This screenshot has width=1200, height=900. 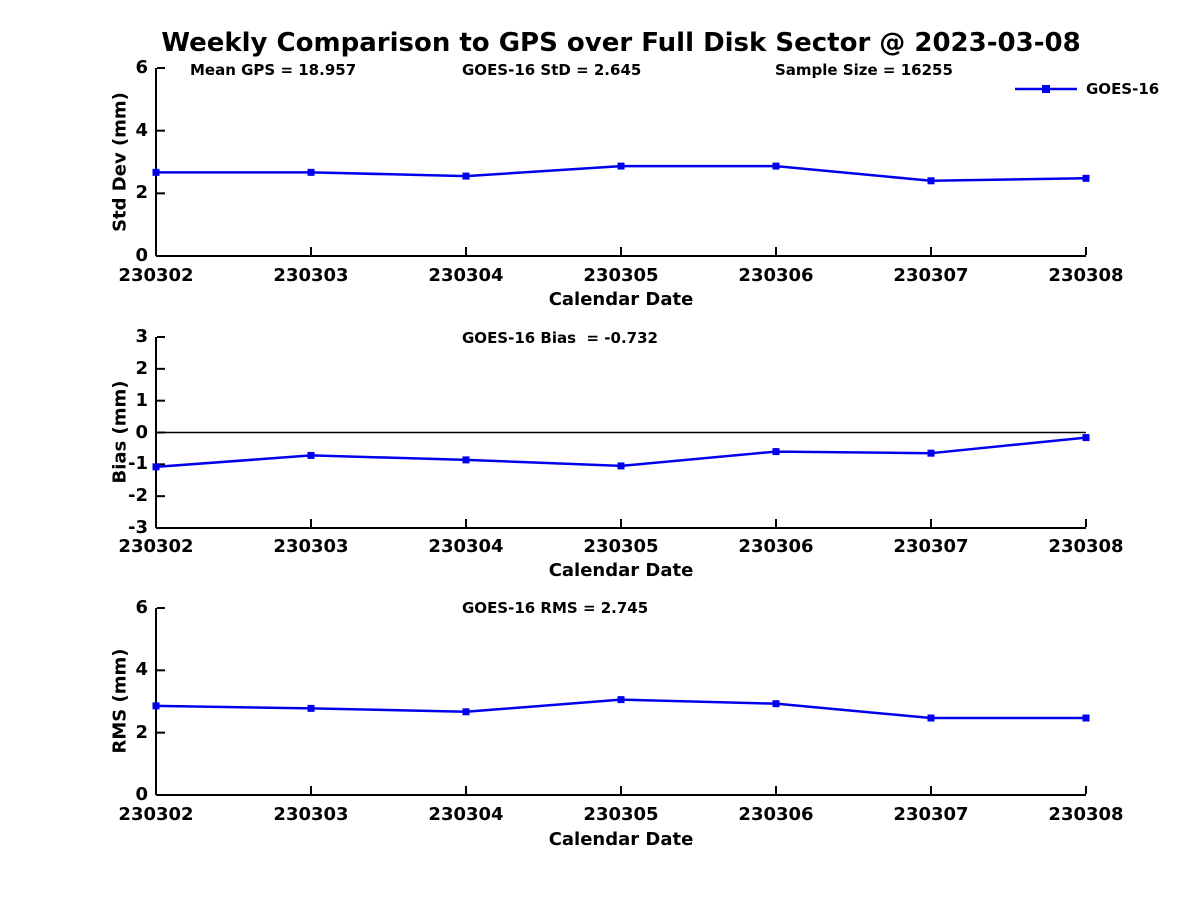 What do you see at coordinates (120, 432) in the screenshot?
I see `y-axis-label: Bias (mm)` at bounding box center [120, 432].